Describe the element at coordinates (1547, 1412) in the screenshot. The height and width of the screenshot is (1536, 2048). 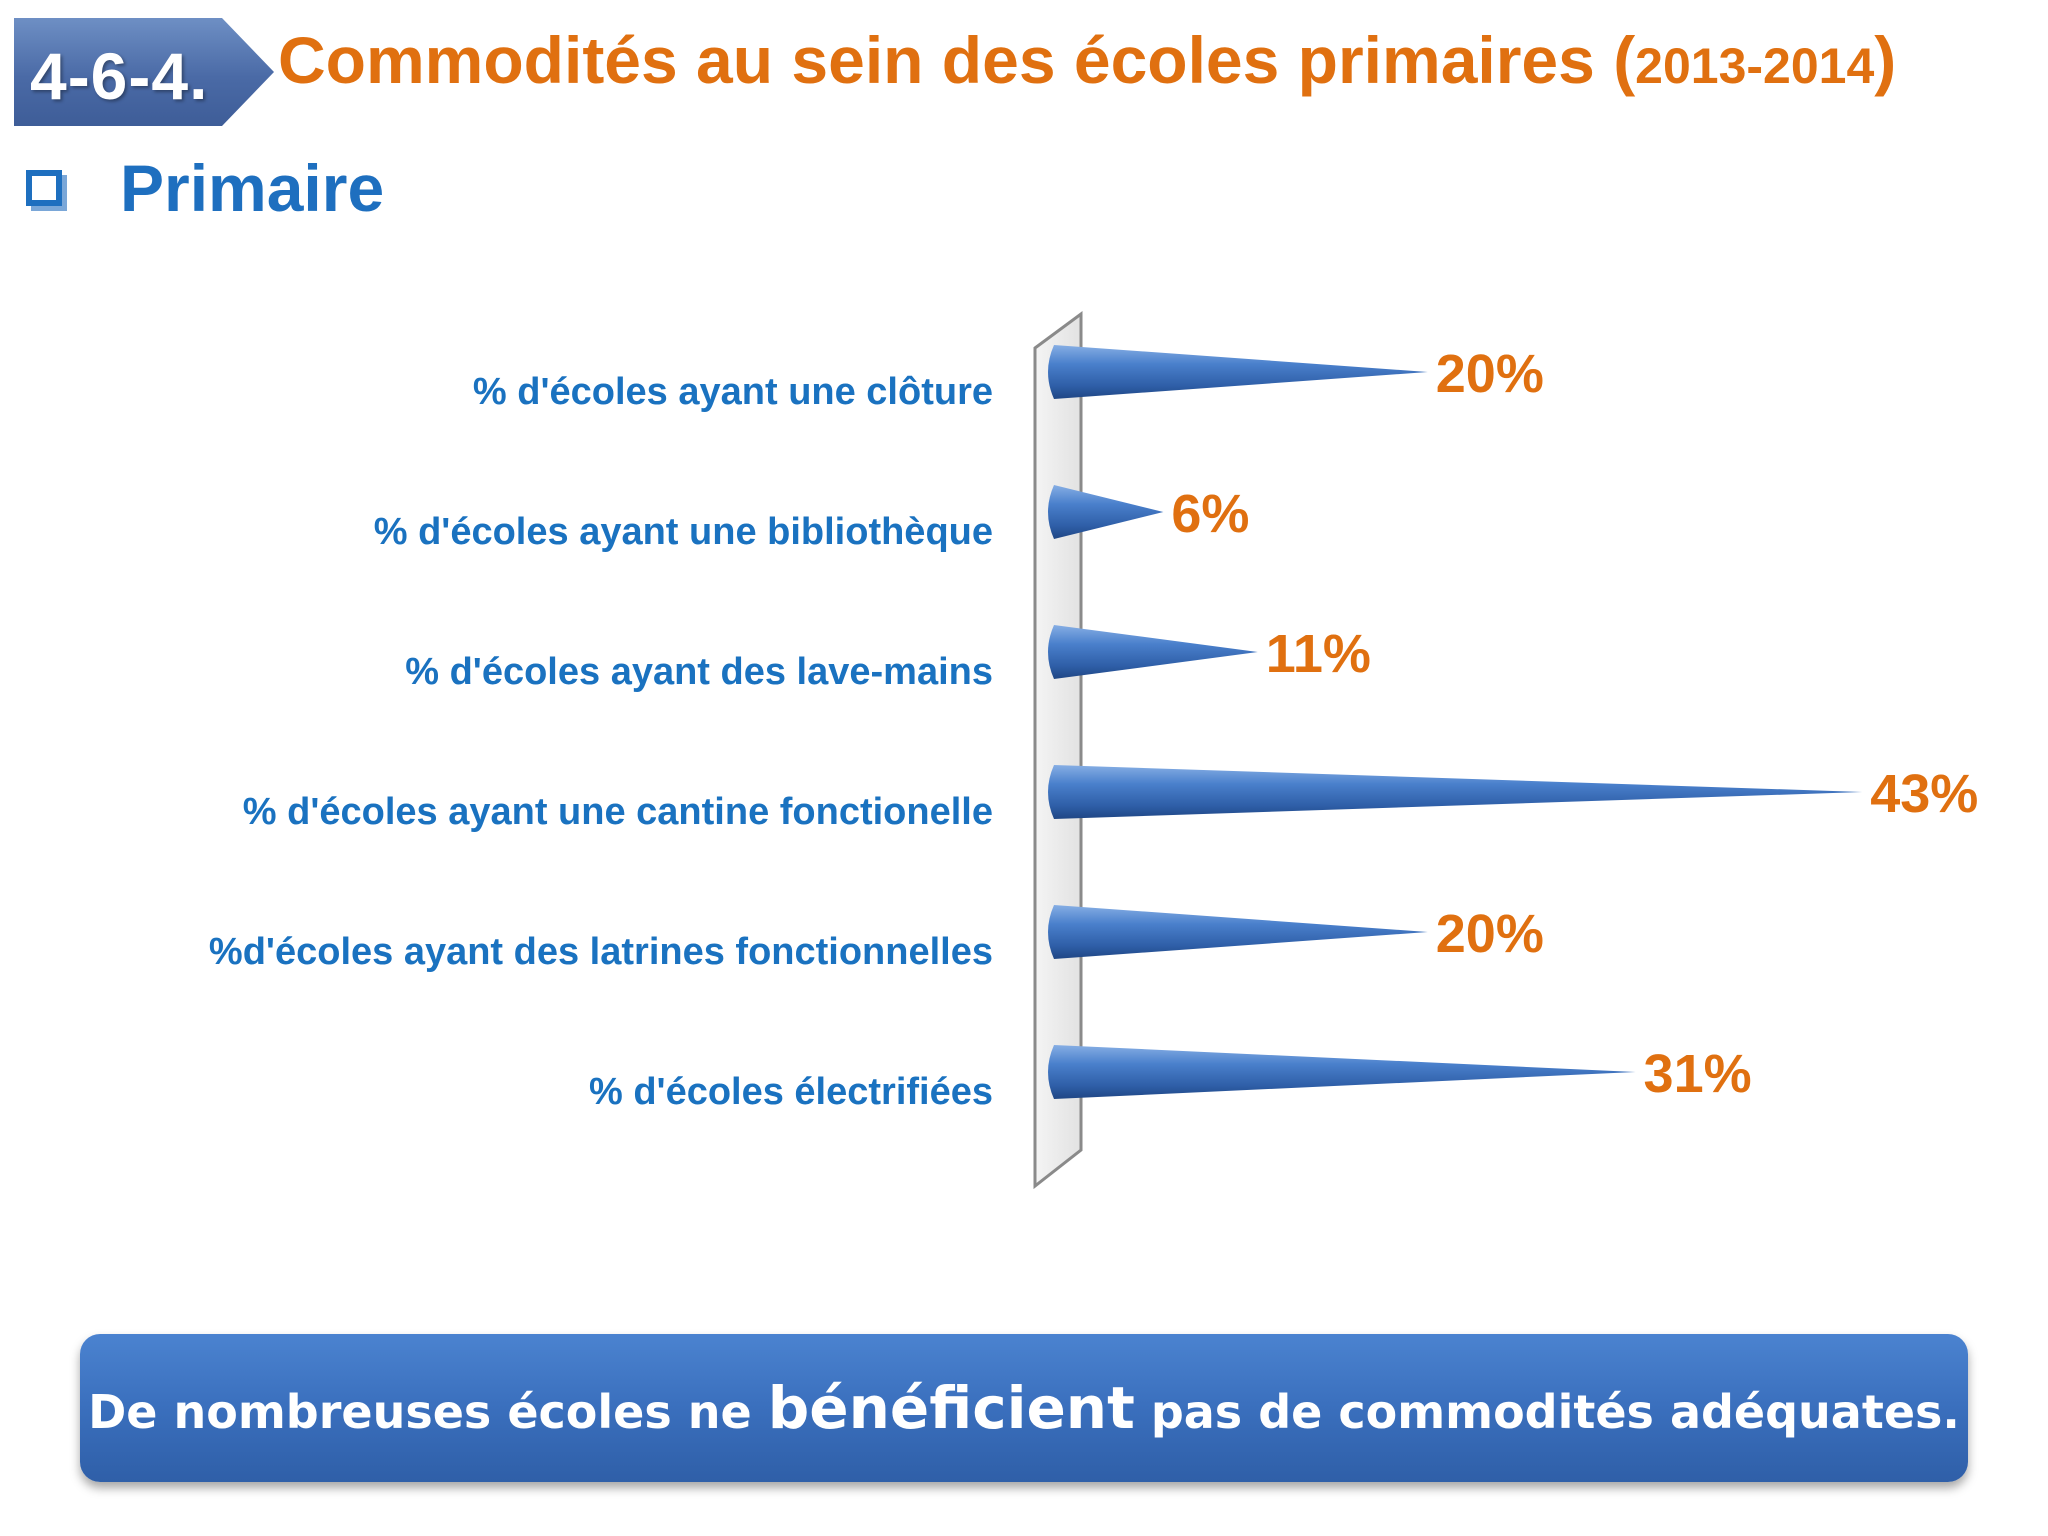
I see `conclusion-after: pas de commodités adéquates.` at that location.